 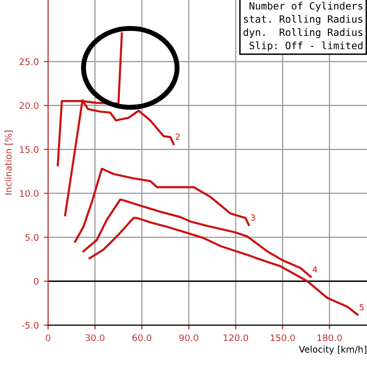 What do you see at coordinates (29, 149) in the screenshot?
I see `y-tick-label: 15.0` at bounding box center [29, 149].